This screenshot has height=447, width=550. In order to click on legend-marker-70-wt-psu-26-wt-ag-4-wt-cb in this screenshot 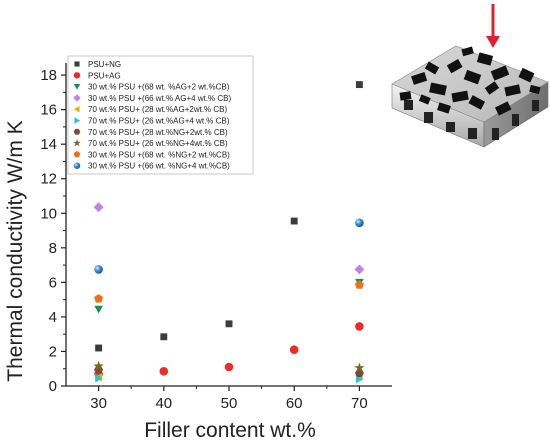, I will do `click(77, 120)`.